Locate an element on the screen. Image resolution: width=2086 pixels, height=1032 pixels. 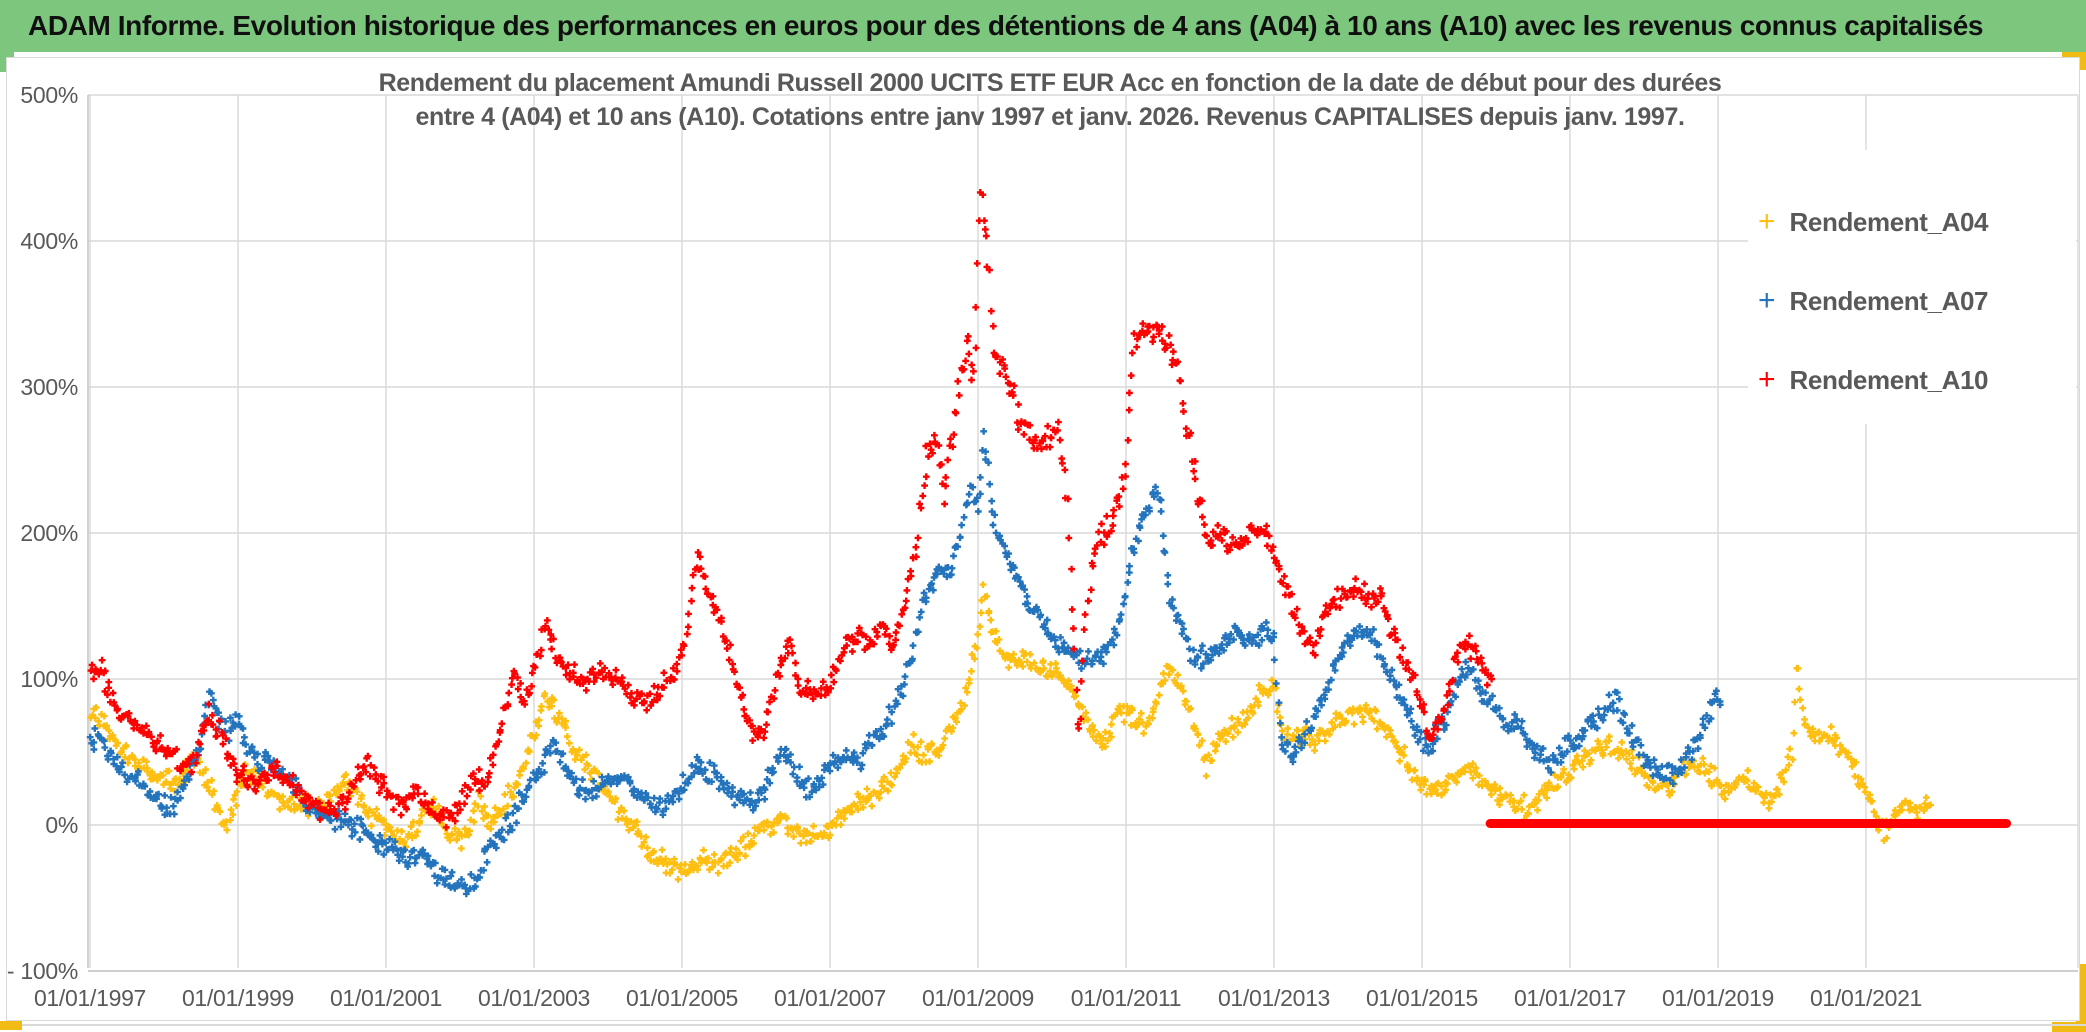
x-tick-label-2021: 01/01/2021 is located at coordinates (1866, 998).